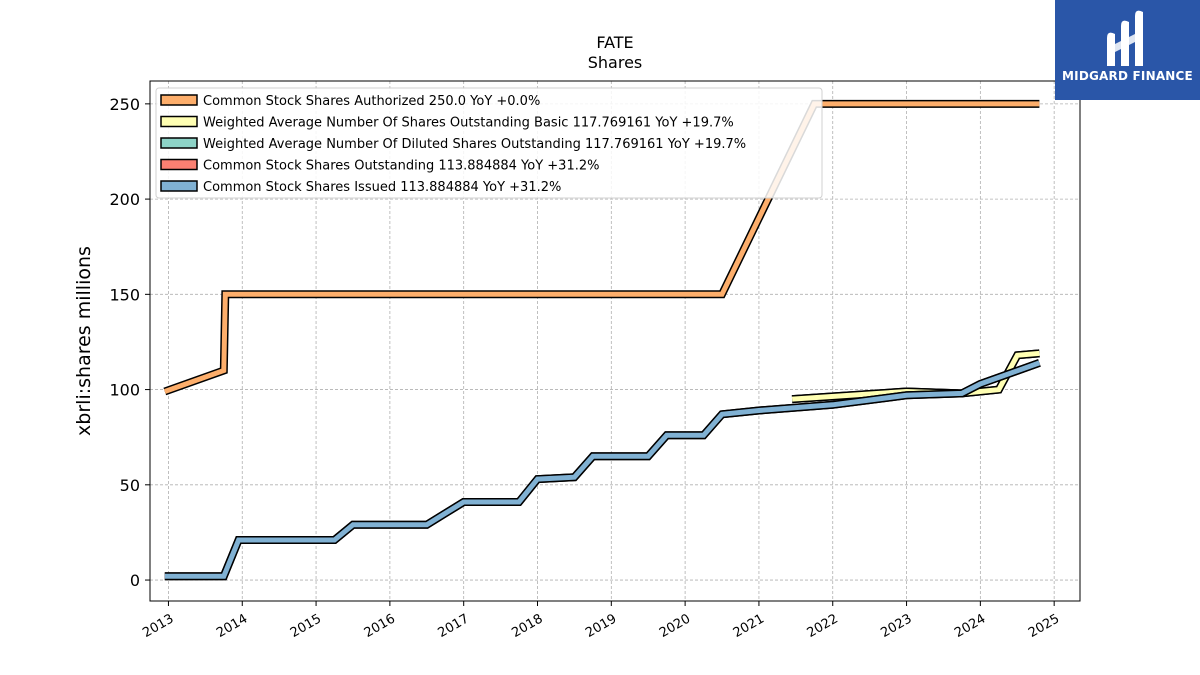 Image resolution: width=1200 pixels, height=675 pixels. I want to click on x-tick-label-2019: 2019, so click(601, 626).